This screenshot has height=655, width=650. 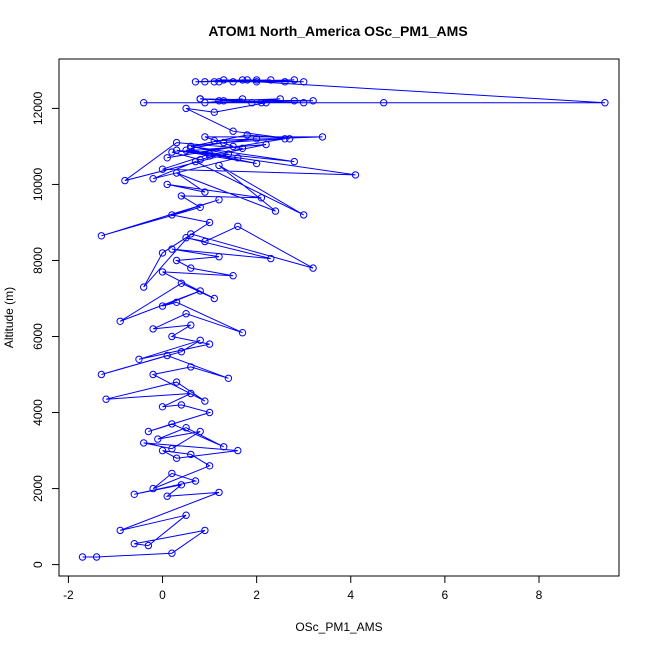 I want to click on y-tick-label: 6000, so click(x=38, y=336).